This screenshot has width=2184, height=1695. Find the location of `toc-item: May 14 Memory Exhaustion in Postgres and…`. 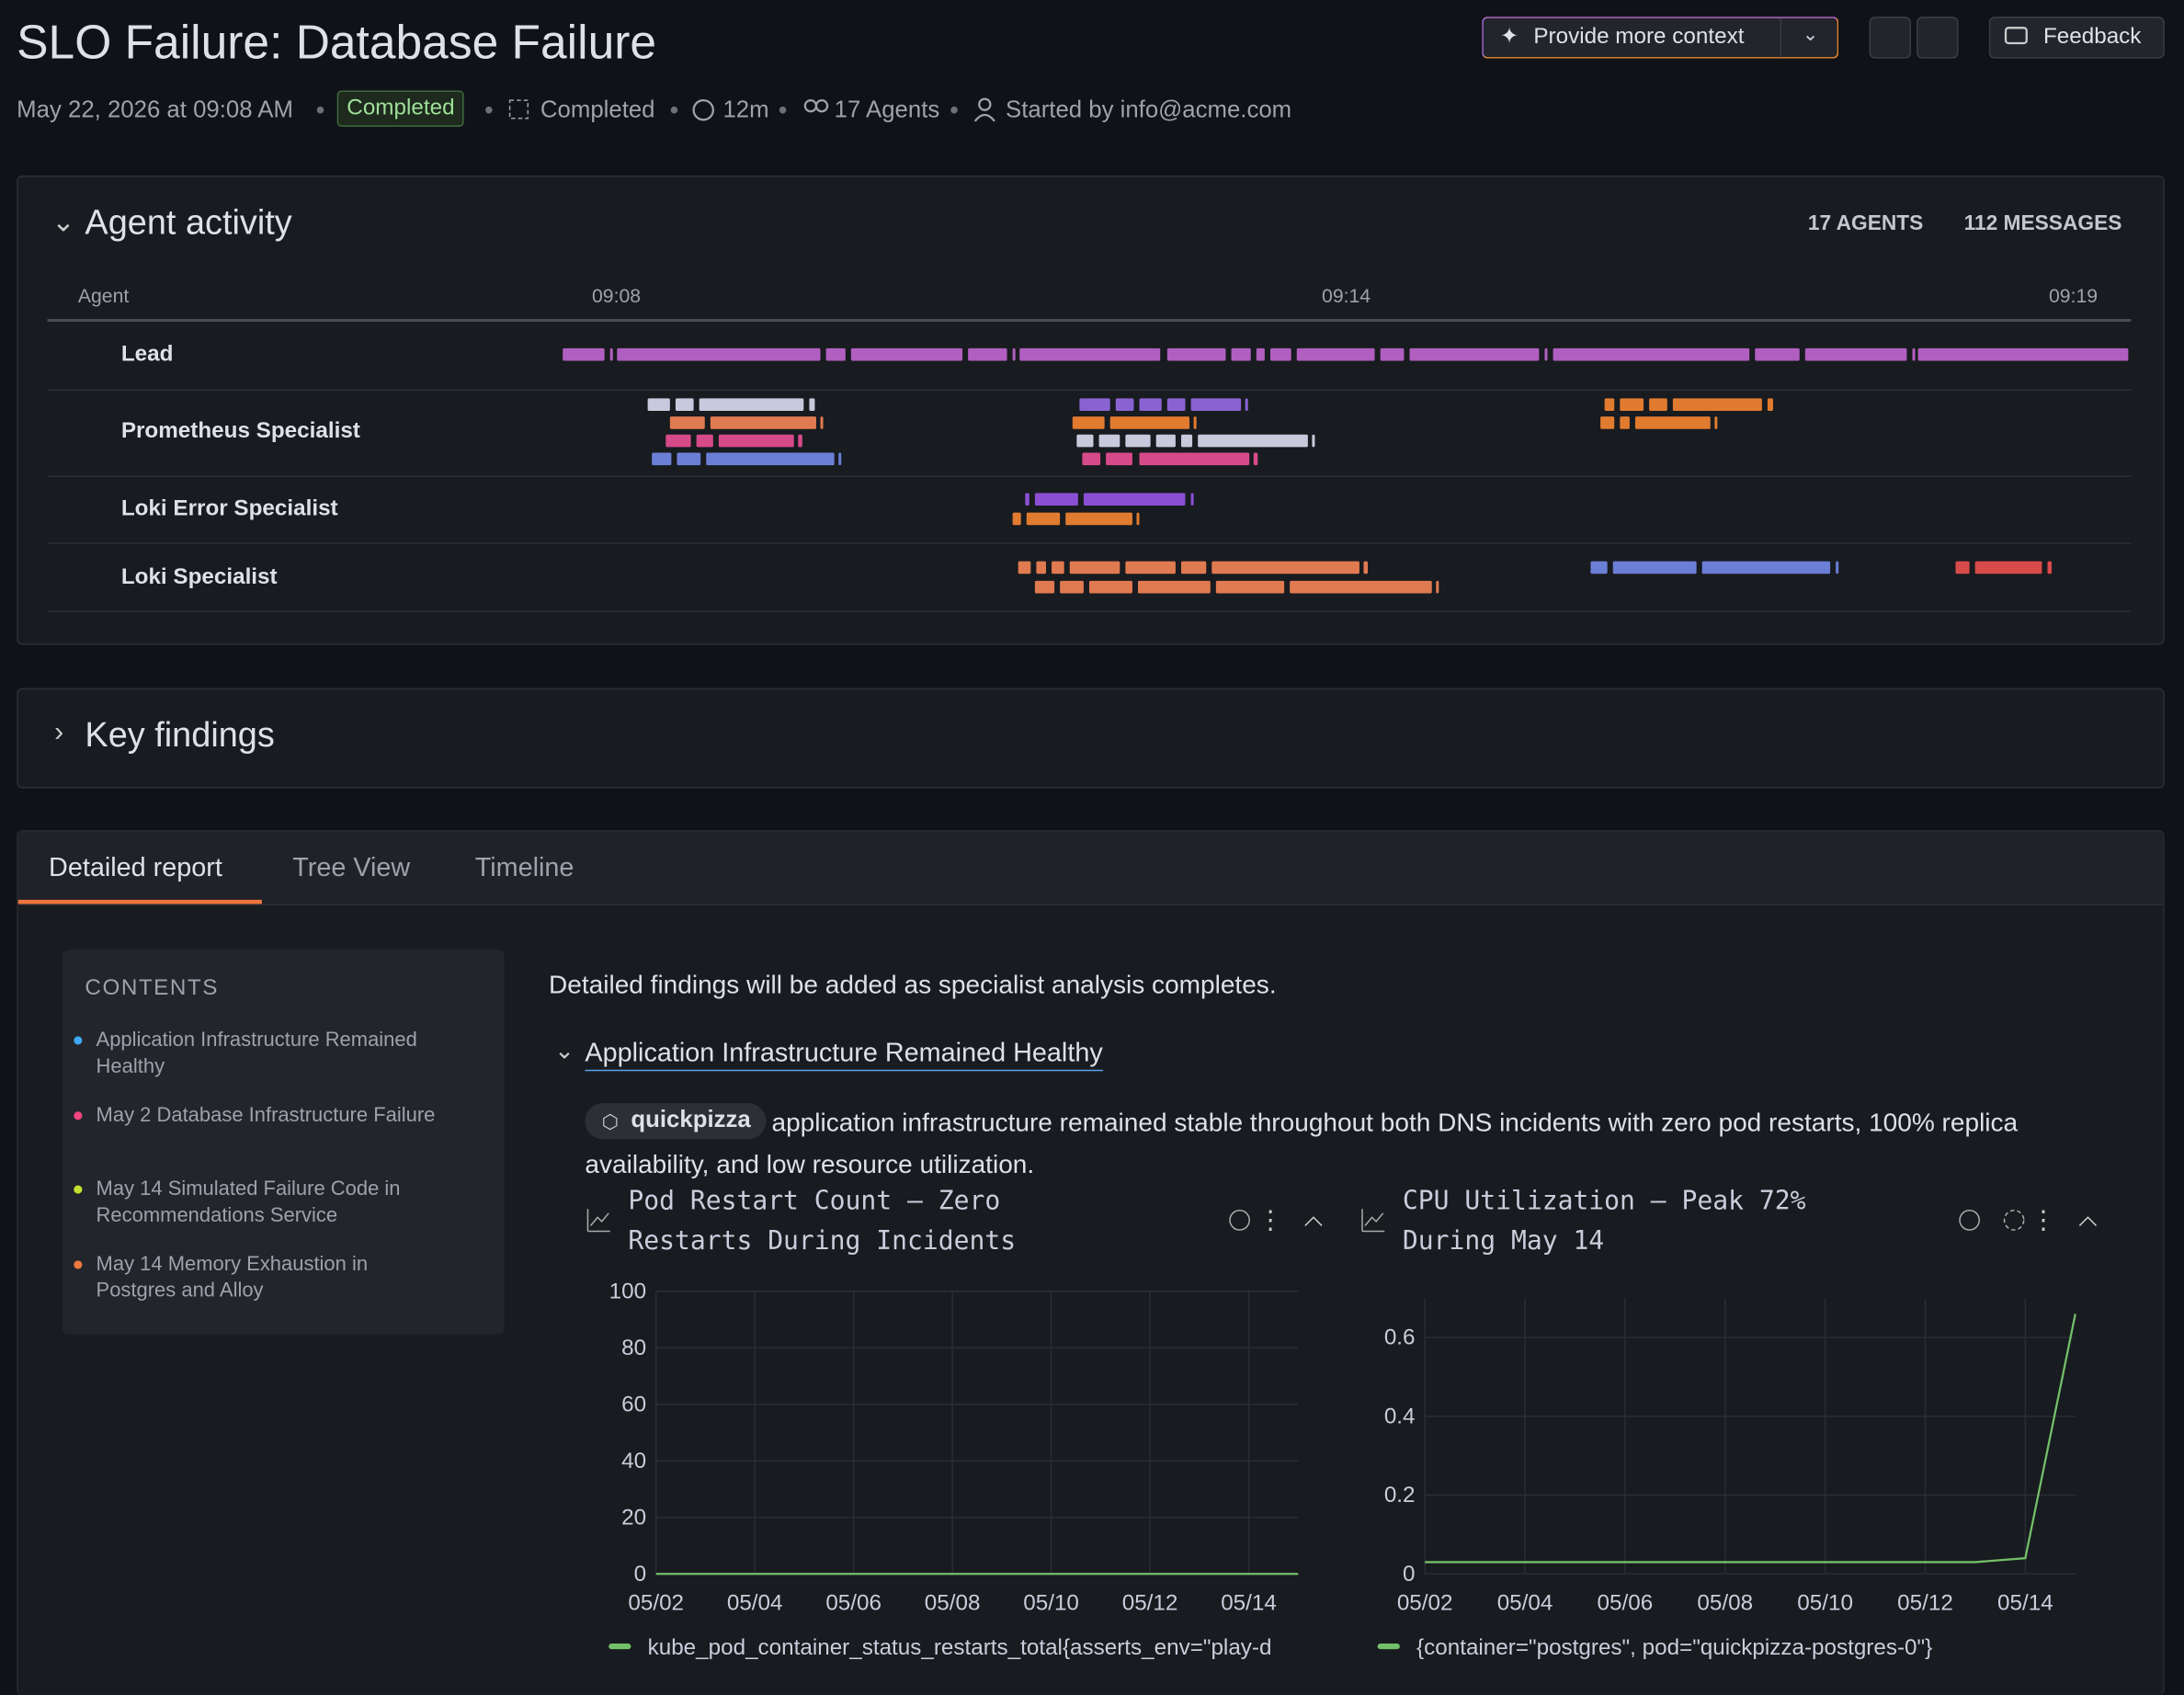

toc-item: May 14 Memory Exhaustion in Postgres and… is located at coordinates (232, 1278).